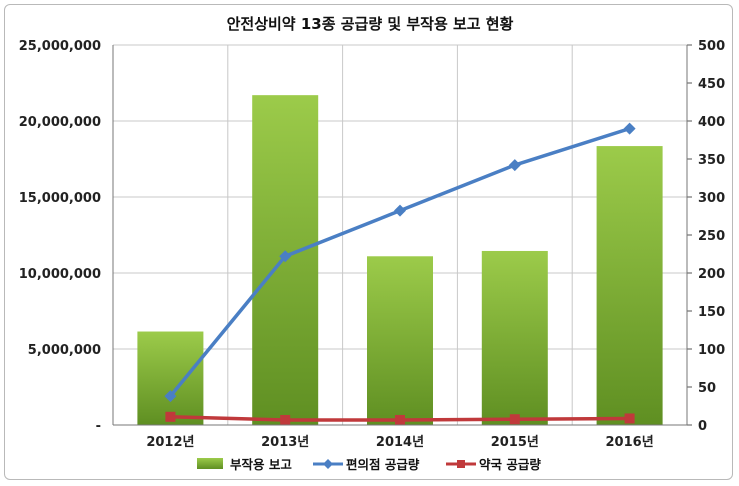 Image resolution: width=739 pixels, height=486 pixels. What do you see at coordinates (170, 442) in the screenshot?
I see `x-tick-label: 2012년` at bounding box center [170, 442].